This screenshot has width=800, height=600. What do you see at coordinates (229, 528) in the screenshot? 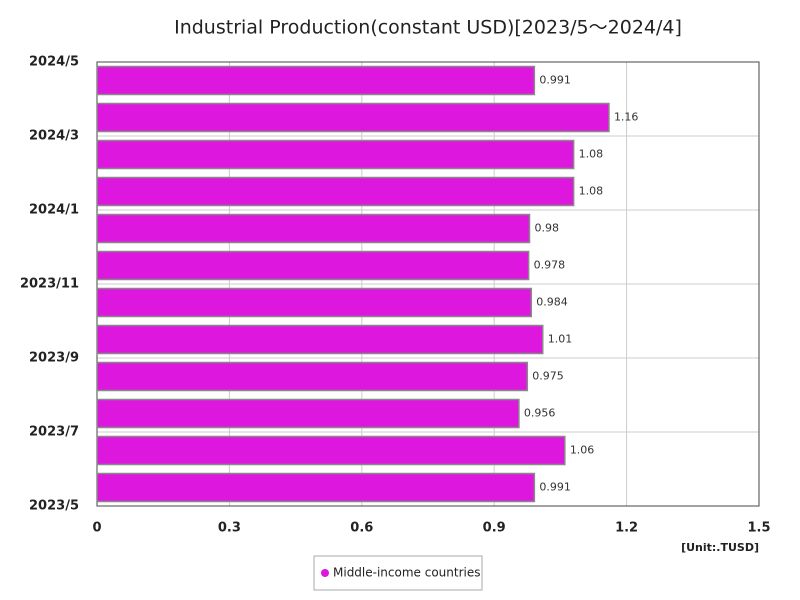
I see `x-tick-label: 0.3` at bounding box center [229, 528].